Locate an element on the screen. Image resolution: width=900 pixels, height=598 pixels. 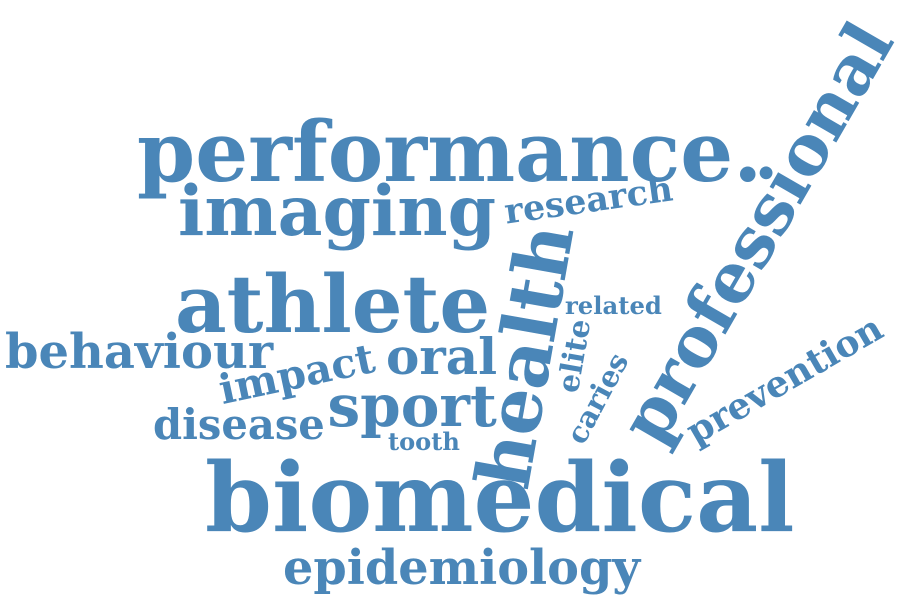
word-disease: disease is located at coordinates (239, 424).